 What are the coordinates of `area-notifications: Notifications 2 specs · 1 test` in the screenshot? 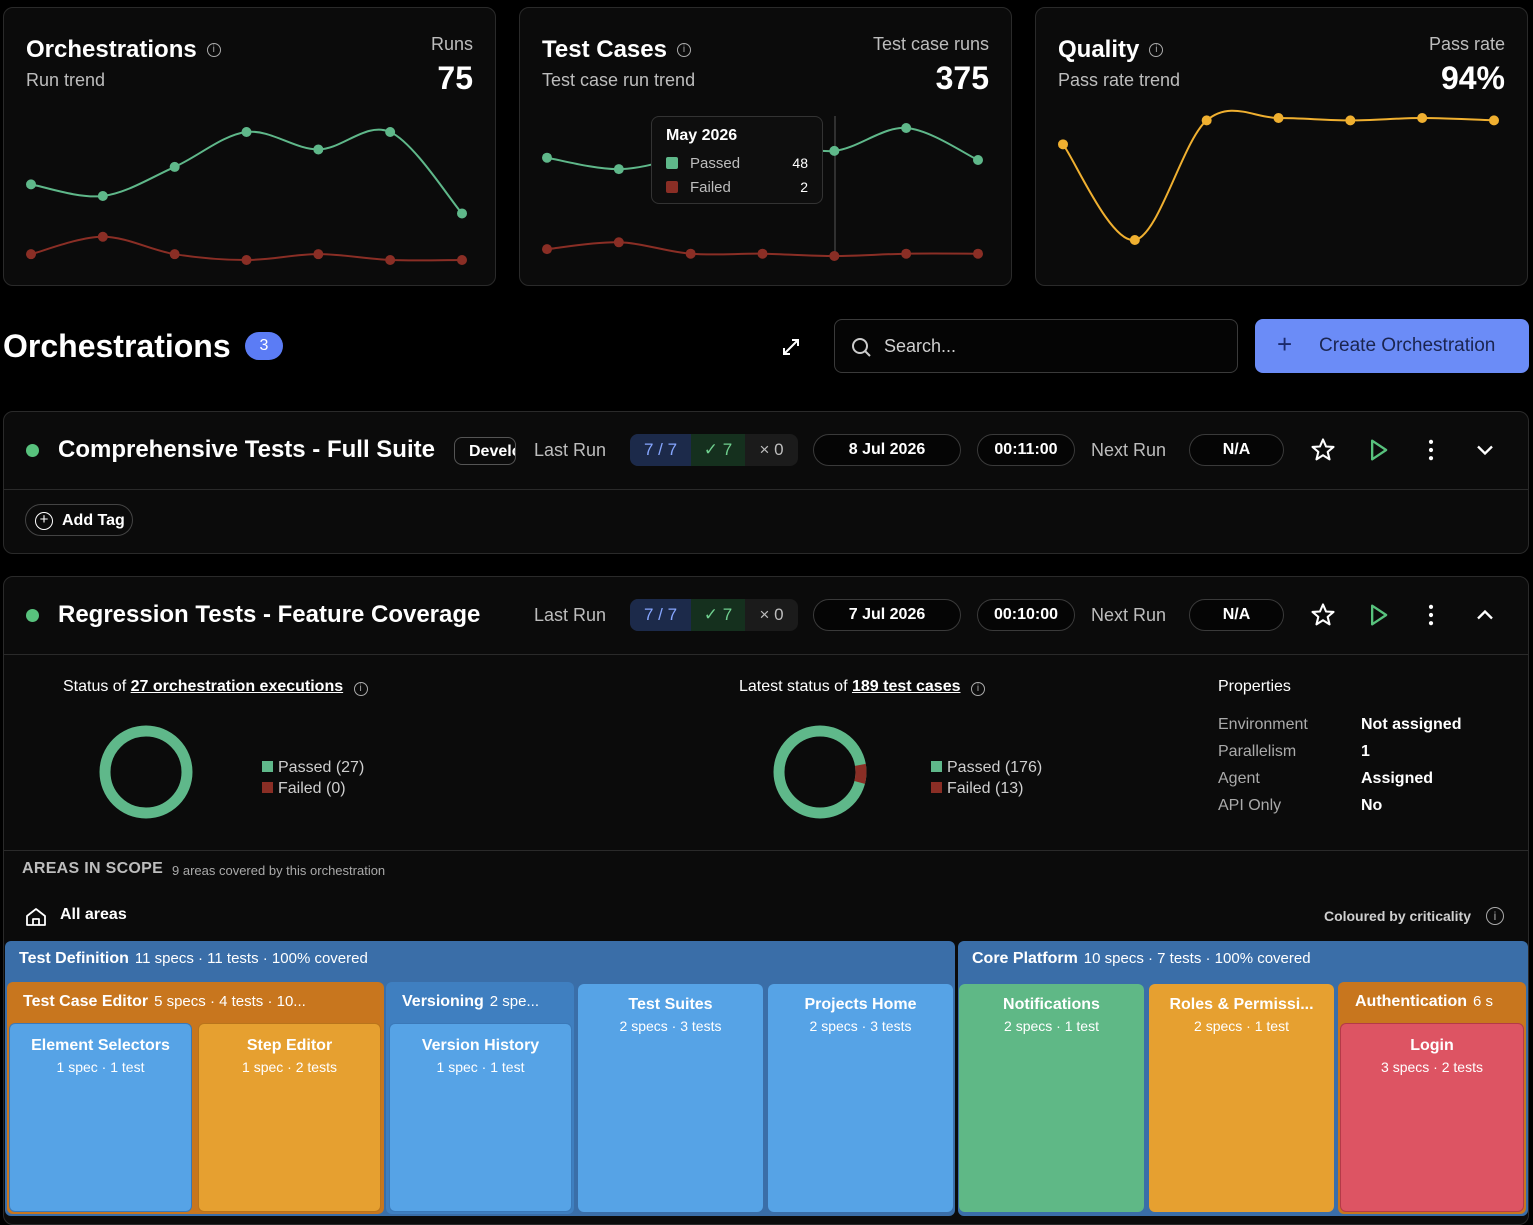 It's located at (1051, 1098).